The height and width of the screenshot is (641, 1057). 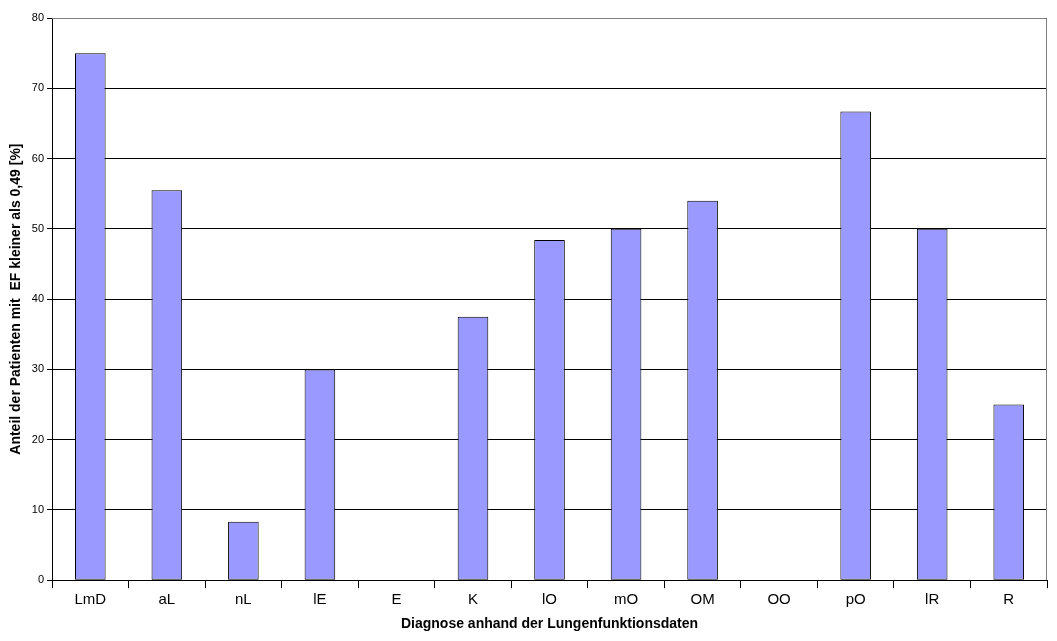 I want to click on y-tick-label: 70, so click(x=38, y=87).